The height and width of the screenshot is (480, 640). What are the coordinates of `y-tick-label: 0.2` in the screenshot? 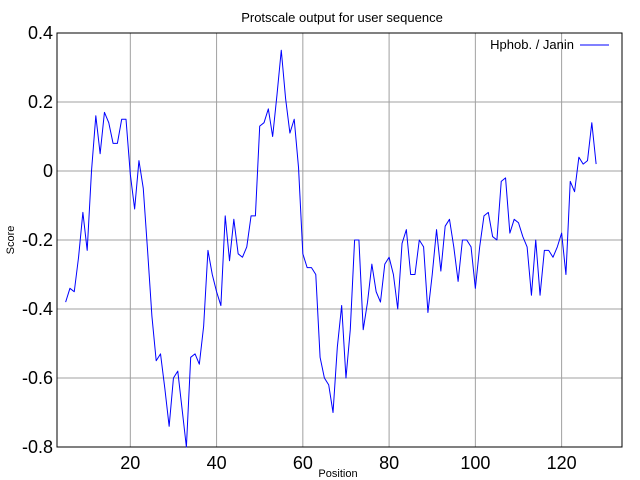 It's located at (40, 102).